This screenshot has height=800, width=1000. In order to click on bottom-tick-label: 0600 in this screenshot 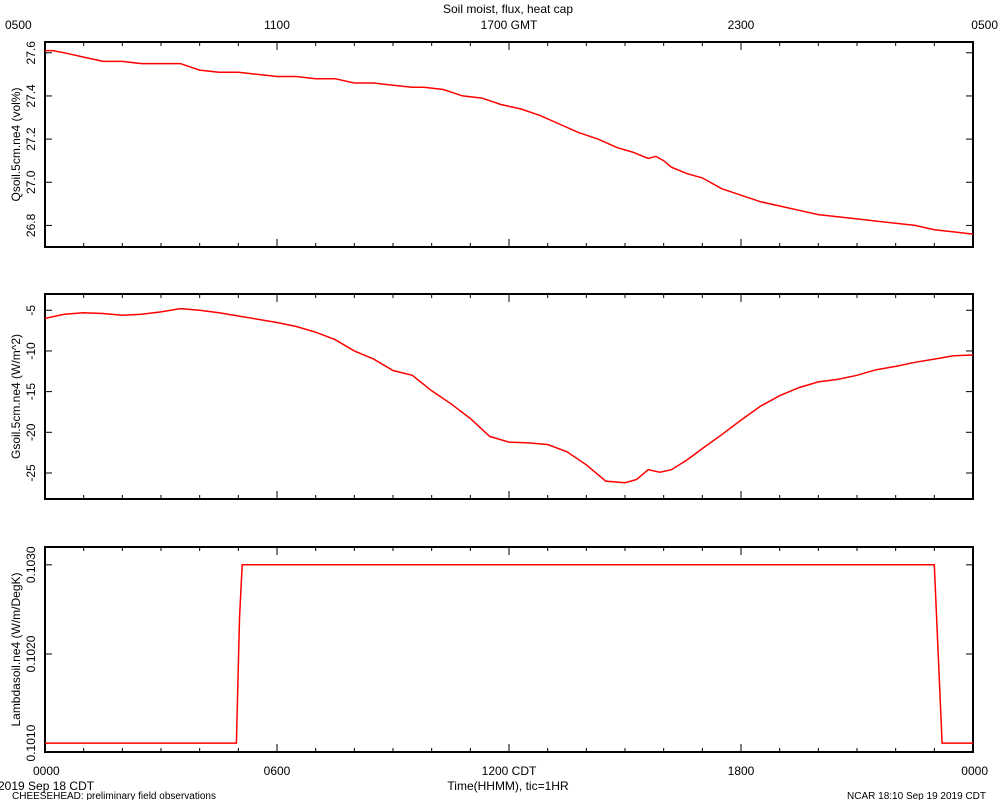, I will do `click(277, 771)`.